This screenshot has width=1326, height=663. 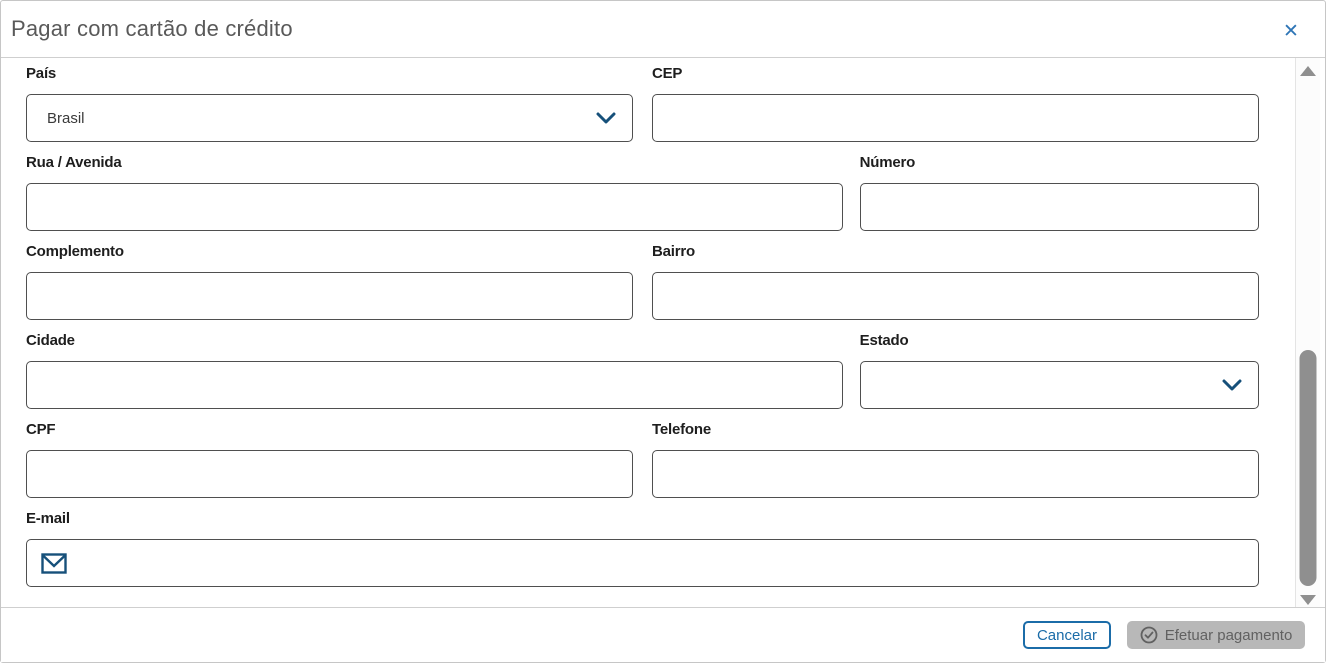 I want to click on envelope-icon, so click(x=54, y=563).